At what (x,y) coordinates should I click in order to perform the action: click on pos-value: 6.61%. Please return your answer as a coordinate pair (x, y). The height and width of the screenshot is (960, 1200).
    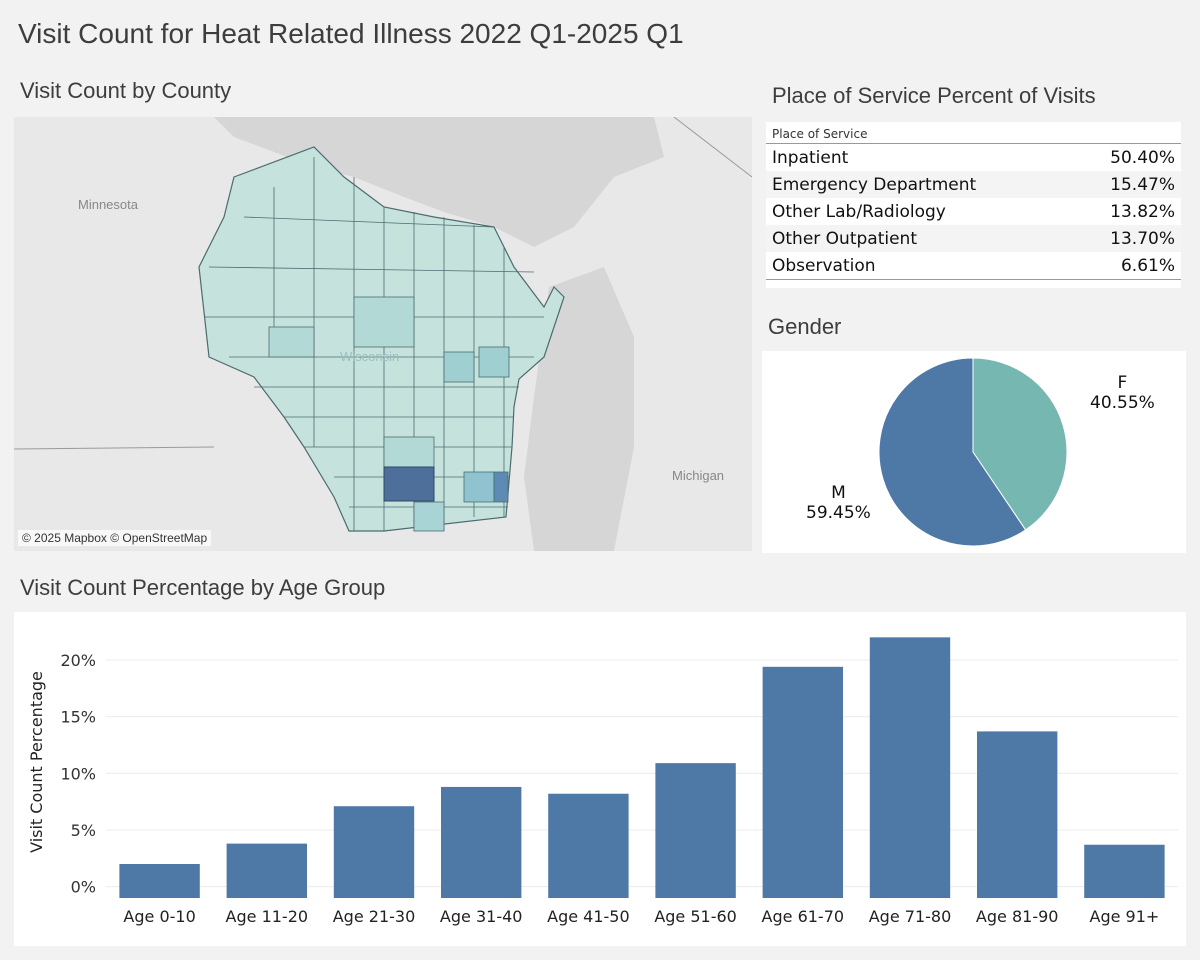
    Looking at the image, I should click on (1126, 266).